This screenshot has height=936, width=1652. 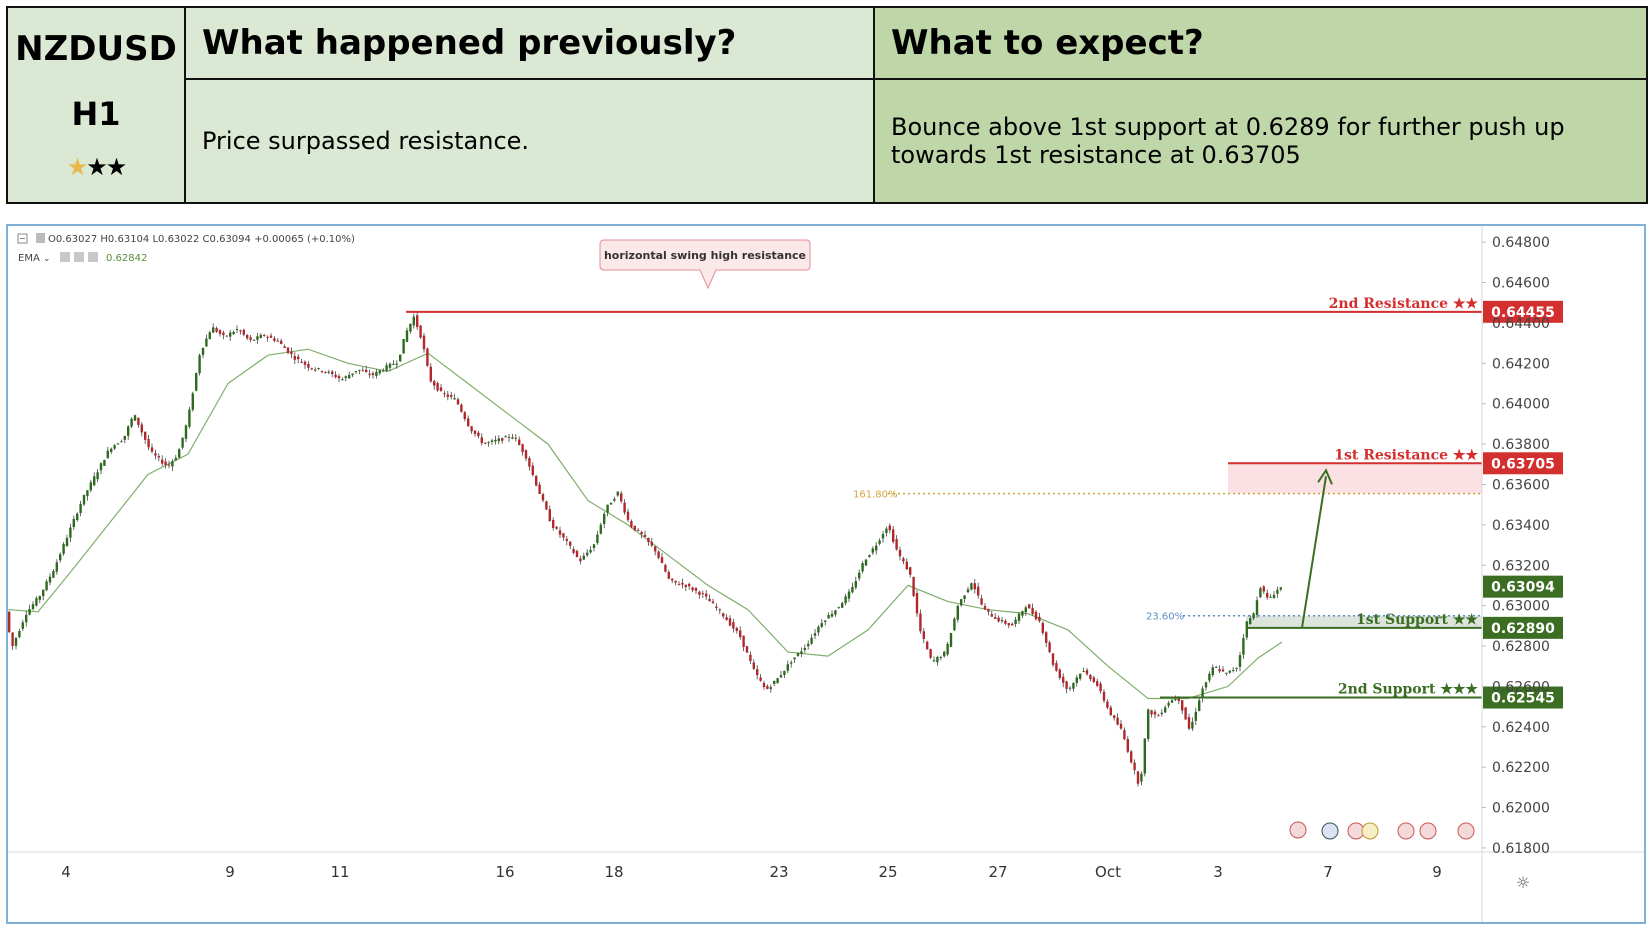 What do you see at coordinates (1521, 364) in the screenshot?
I see `y-tick-label: 0.64200` at bounding box center [1521, 364].